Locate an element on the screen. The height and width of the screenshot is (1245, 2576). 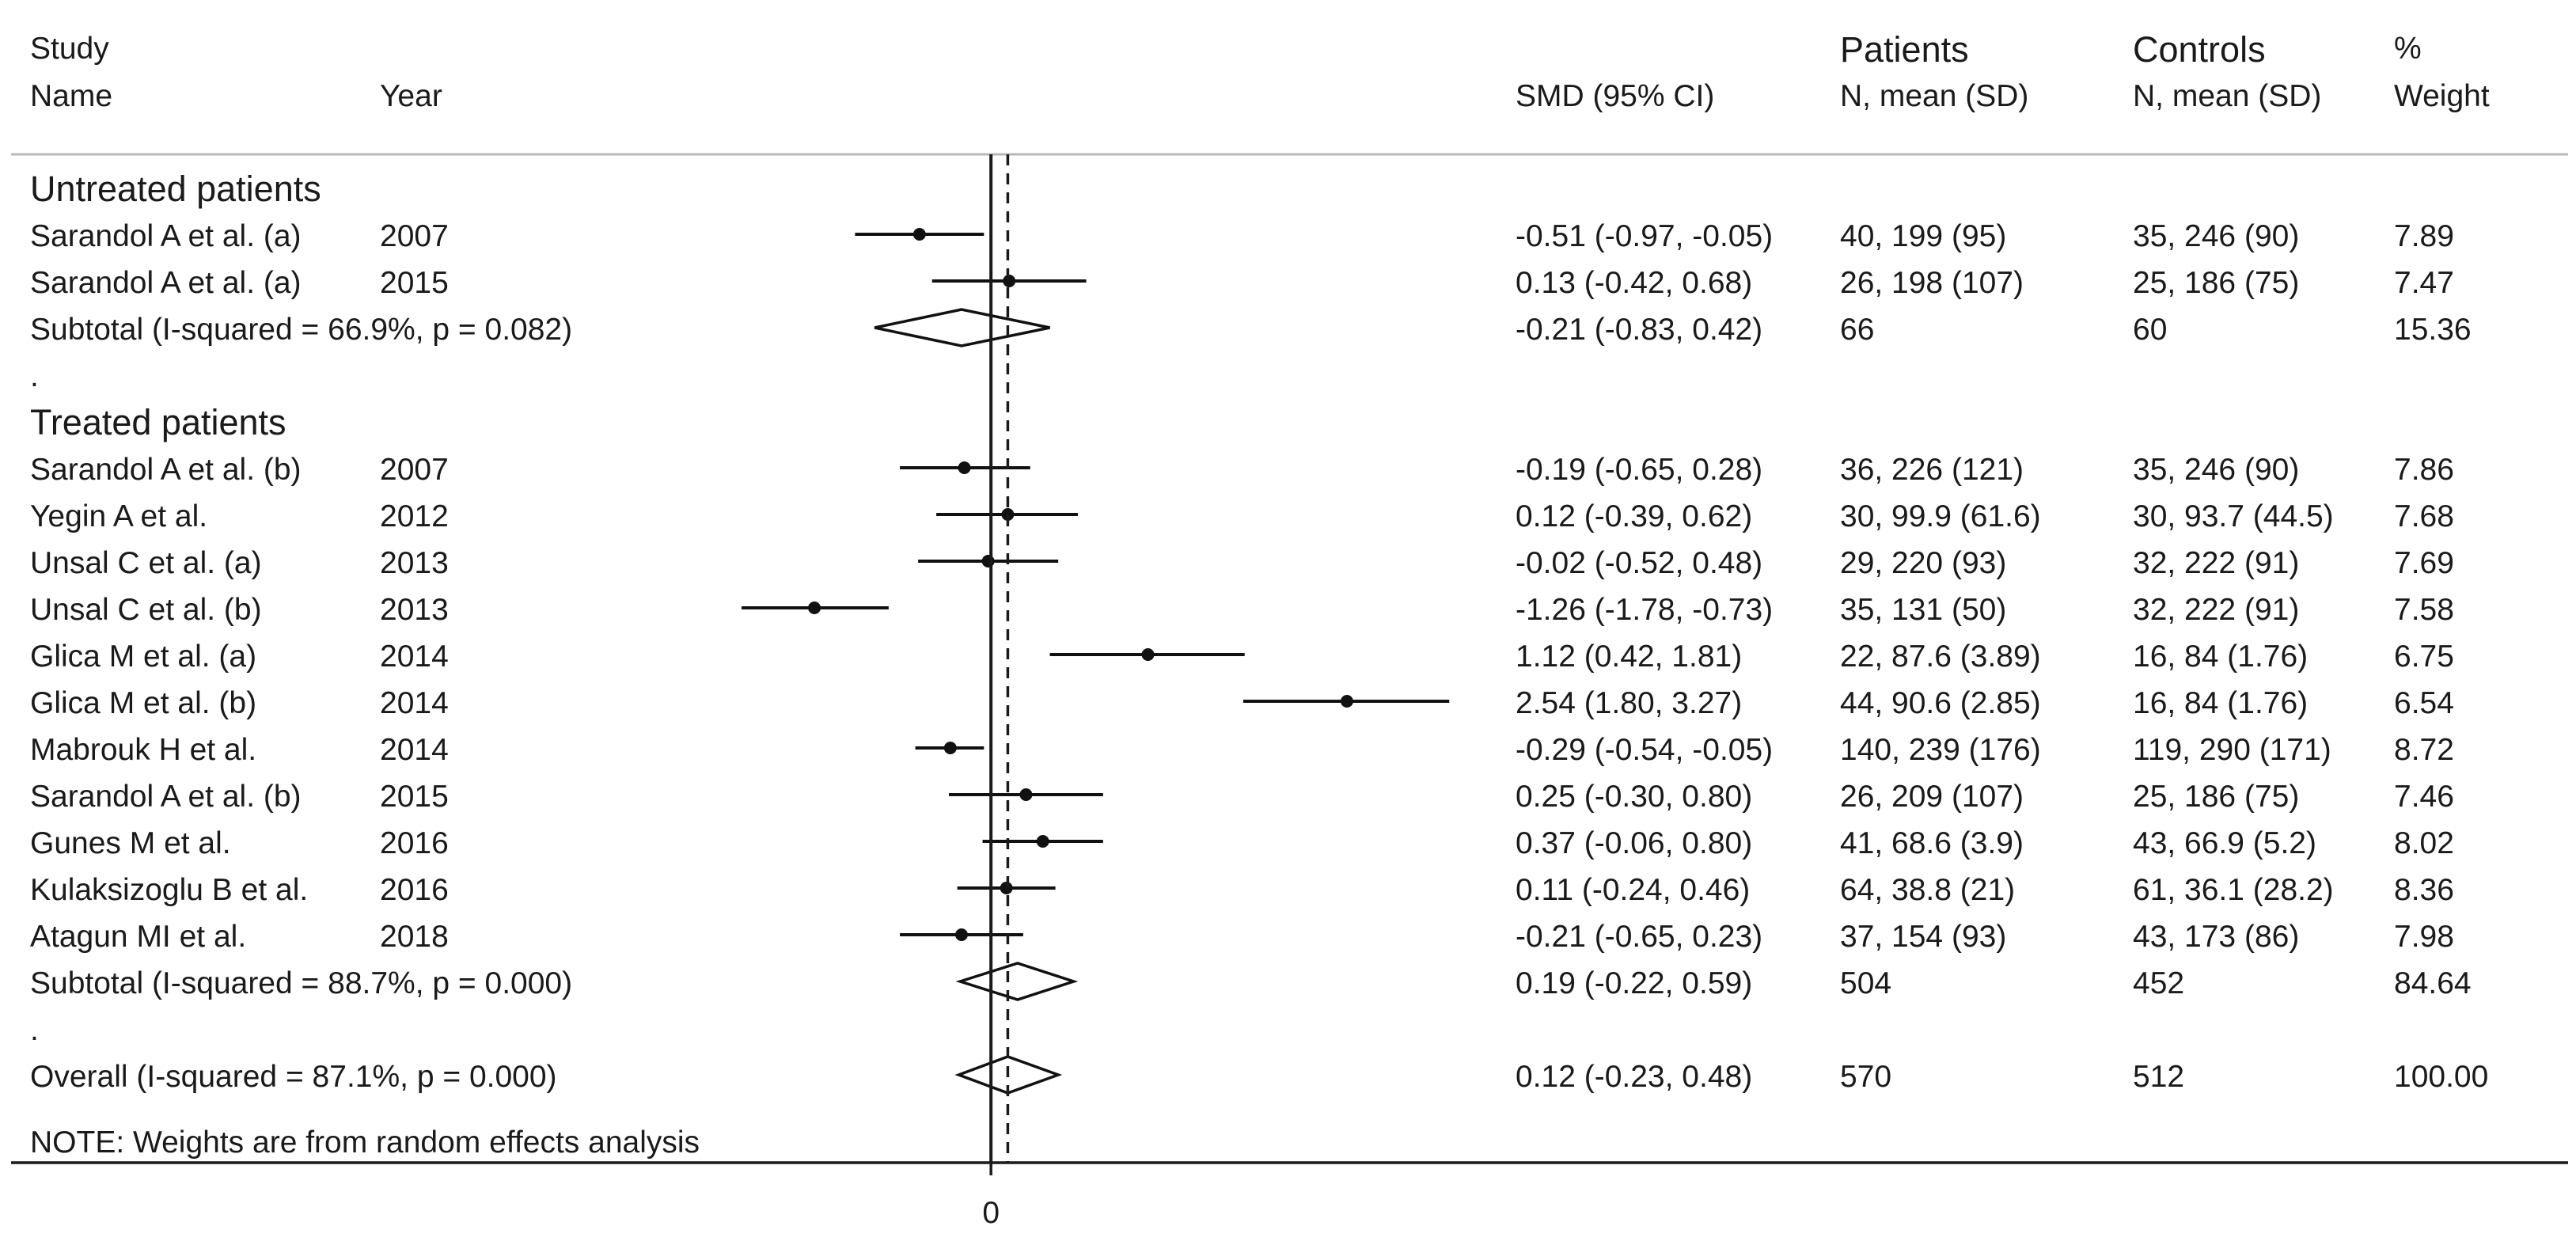
study-name: Glica M et al. (a) is located at coordinates (143, 657).